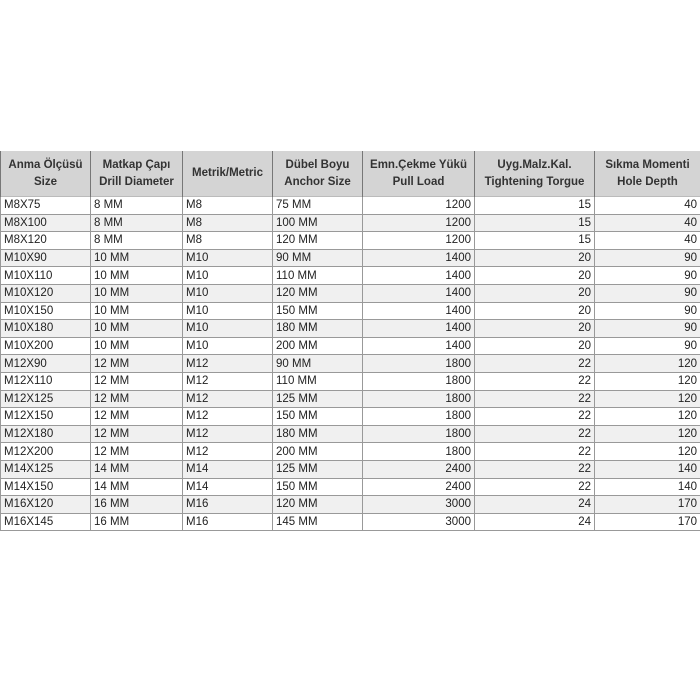  I want to click on header-label: Matkap Çapı, so click(136, 164).